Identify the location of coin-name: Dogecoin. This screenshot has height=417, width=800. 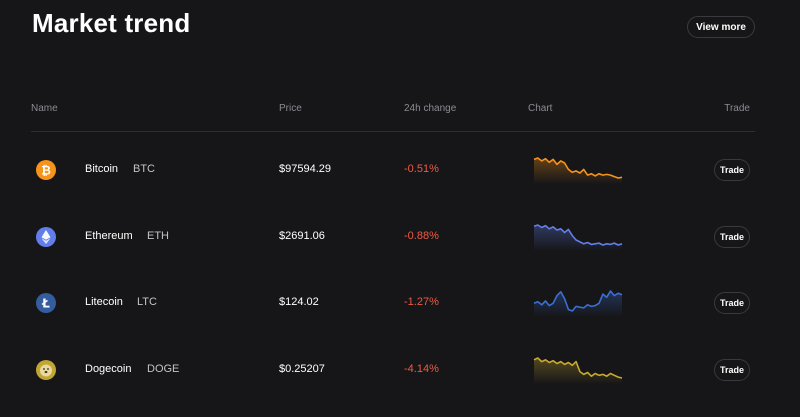
(108, 369).